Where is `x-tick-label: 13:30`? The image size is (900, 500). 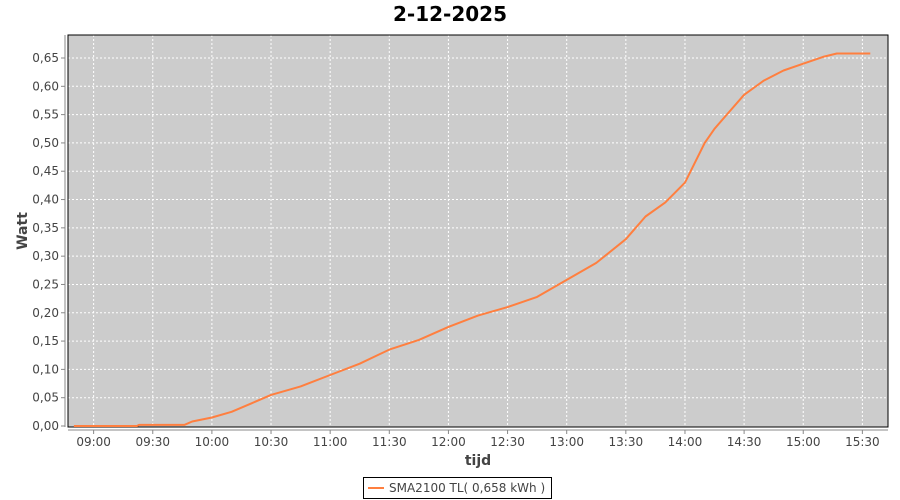
x-tick-label: 13:30 is located at coordinates (626, 442).